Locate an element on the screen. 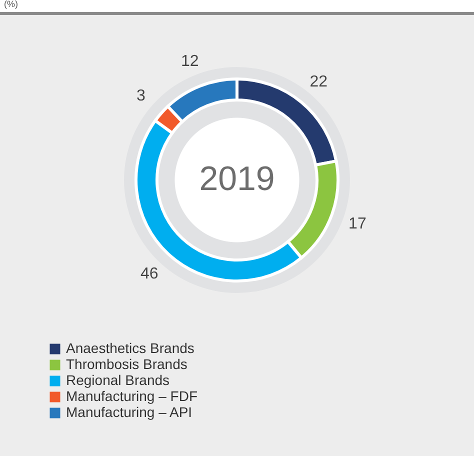  data-label: 3 is located at coordinates (141, 95).